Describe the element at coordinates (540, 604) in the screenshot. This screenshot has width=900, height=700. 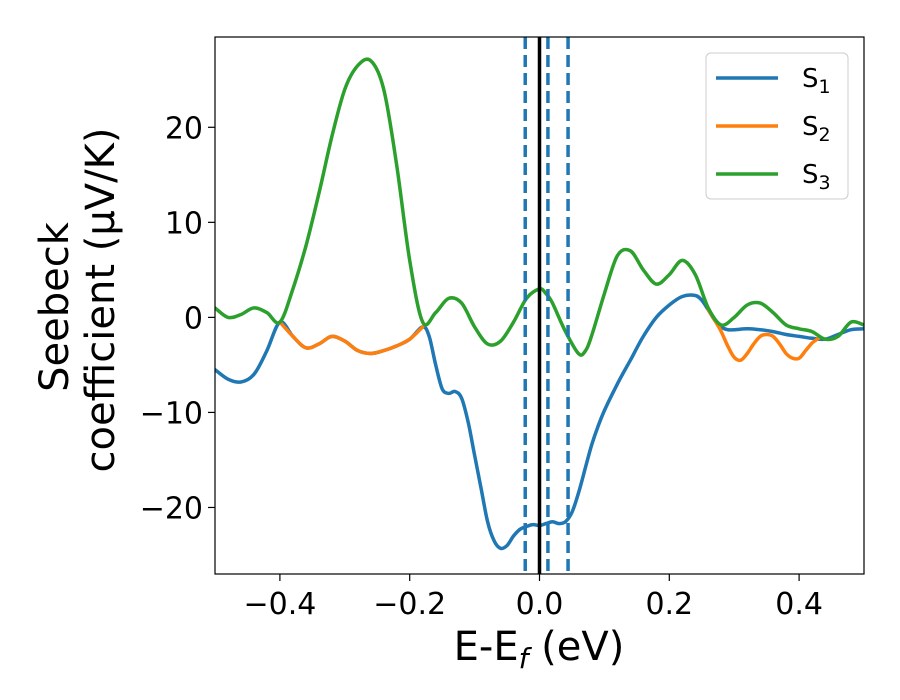
I see `x-tick-label: 0.0` at that location.